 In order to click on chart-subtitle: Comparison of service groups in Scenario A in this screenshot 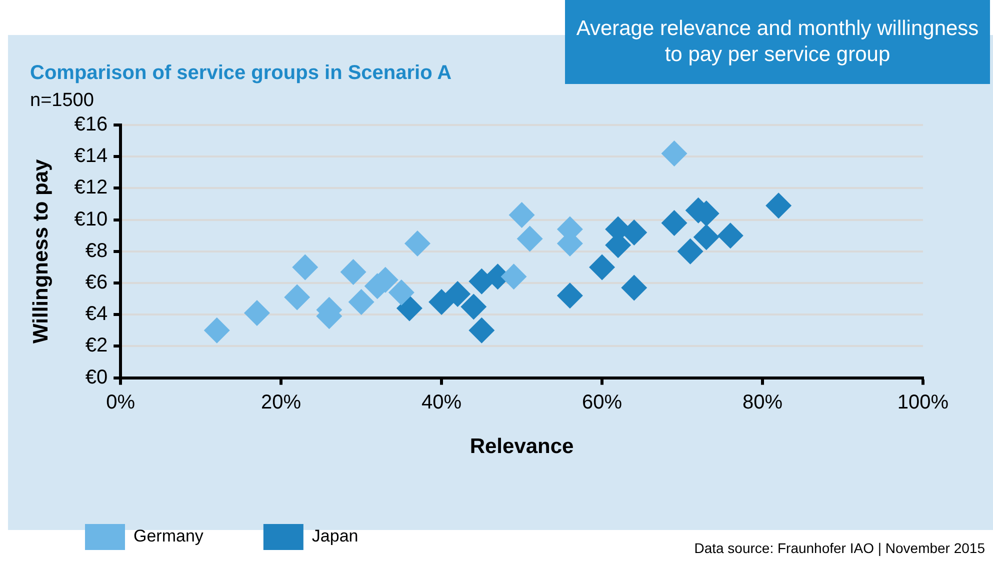, I will do `click(241, 73)`.